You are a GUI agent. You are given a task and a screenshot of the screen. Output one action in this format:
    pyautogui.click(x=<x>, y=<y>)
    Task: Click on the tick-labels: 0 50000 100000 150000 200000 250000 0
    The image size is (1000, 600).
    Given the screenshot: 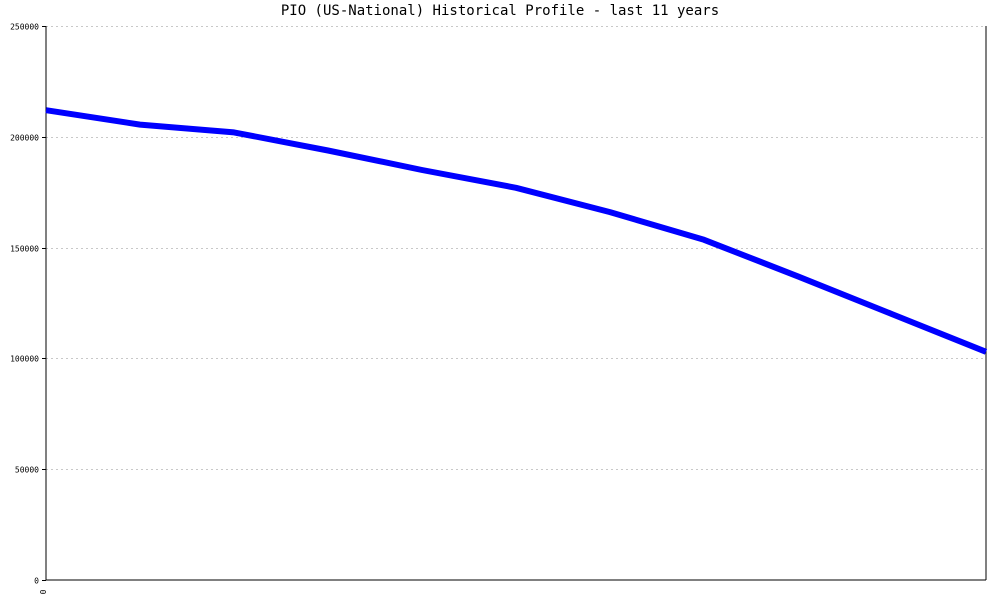 What is the action you would take?
    pyautogui.click(x=29, y=309)
    